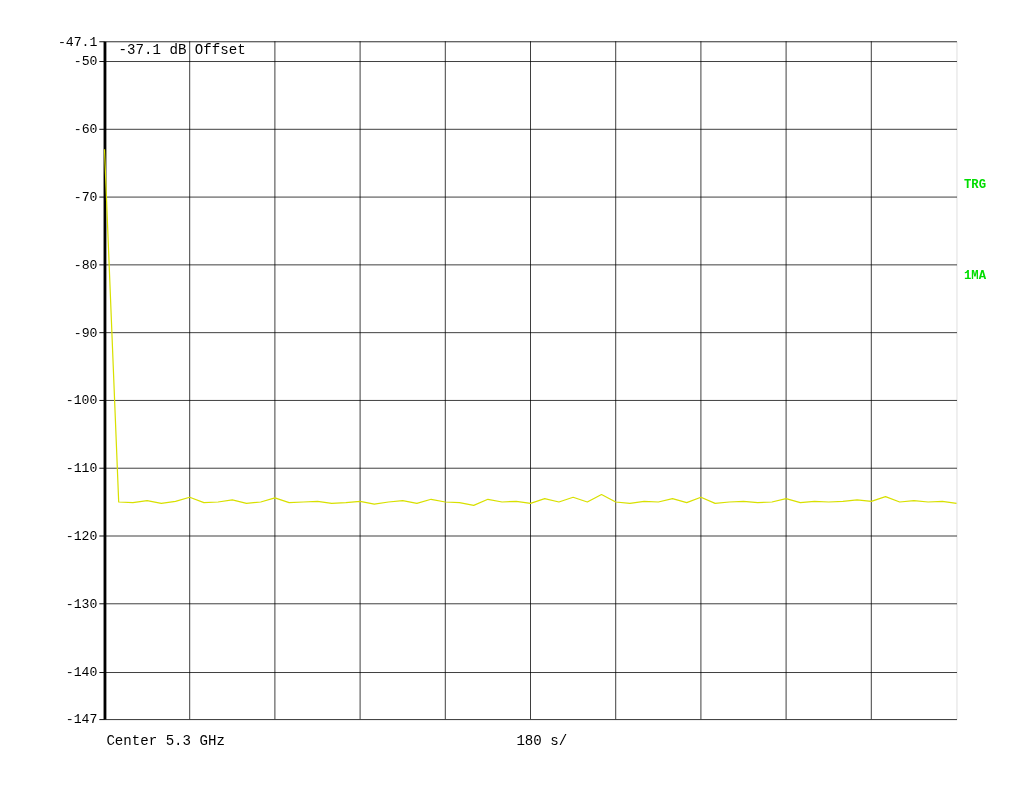 Image resolution: width=1029 pixels, height=787 pixels. I want to click on y-tick-label: -110, so click(81, 469).